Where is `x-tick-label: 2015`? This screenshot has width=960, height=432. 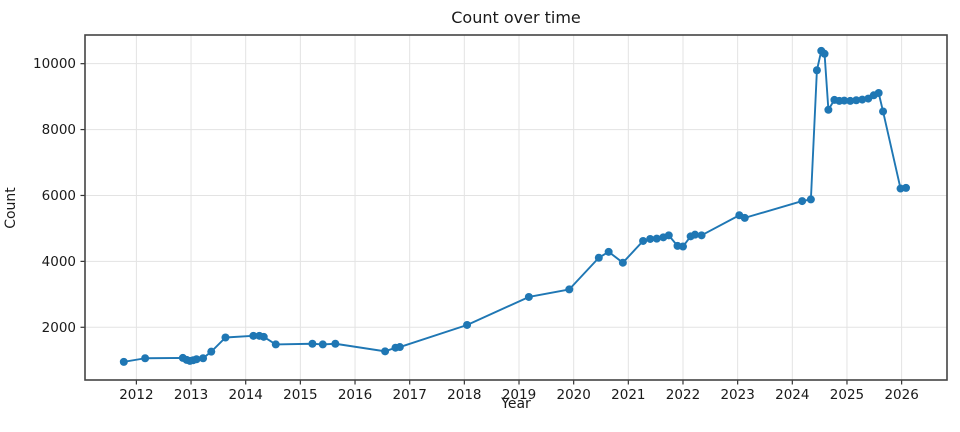 x-tick-label: 2015 is located at coordinates (300, 395).